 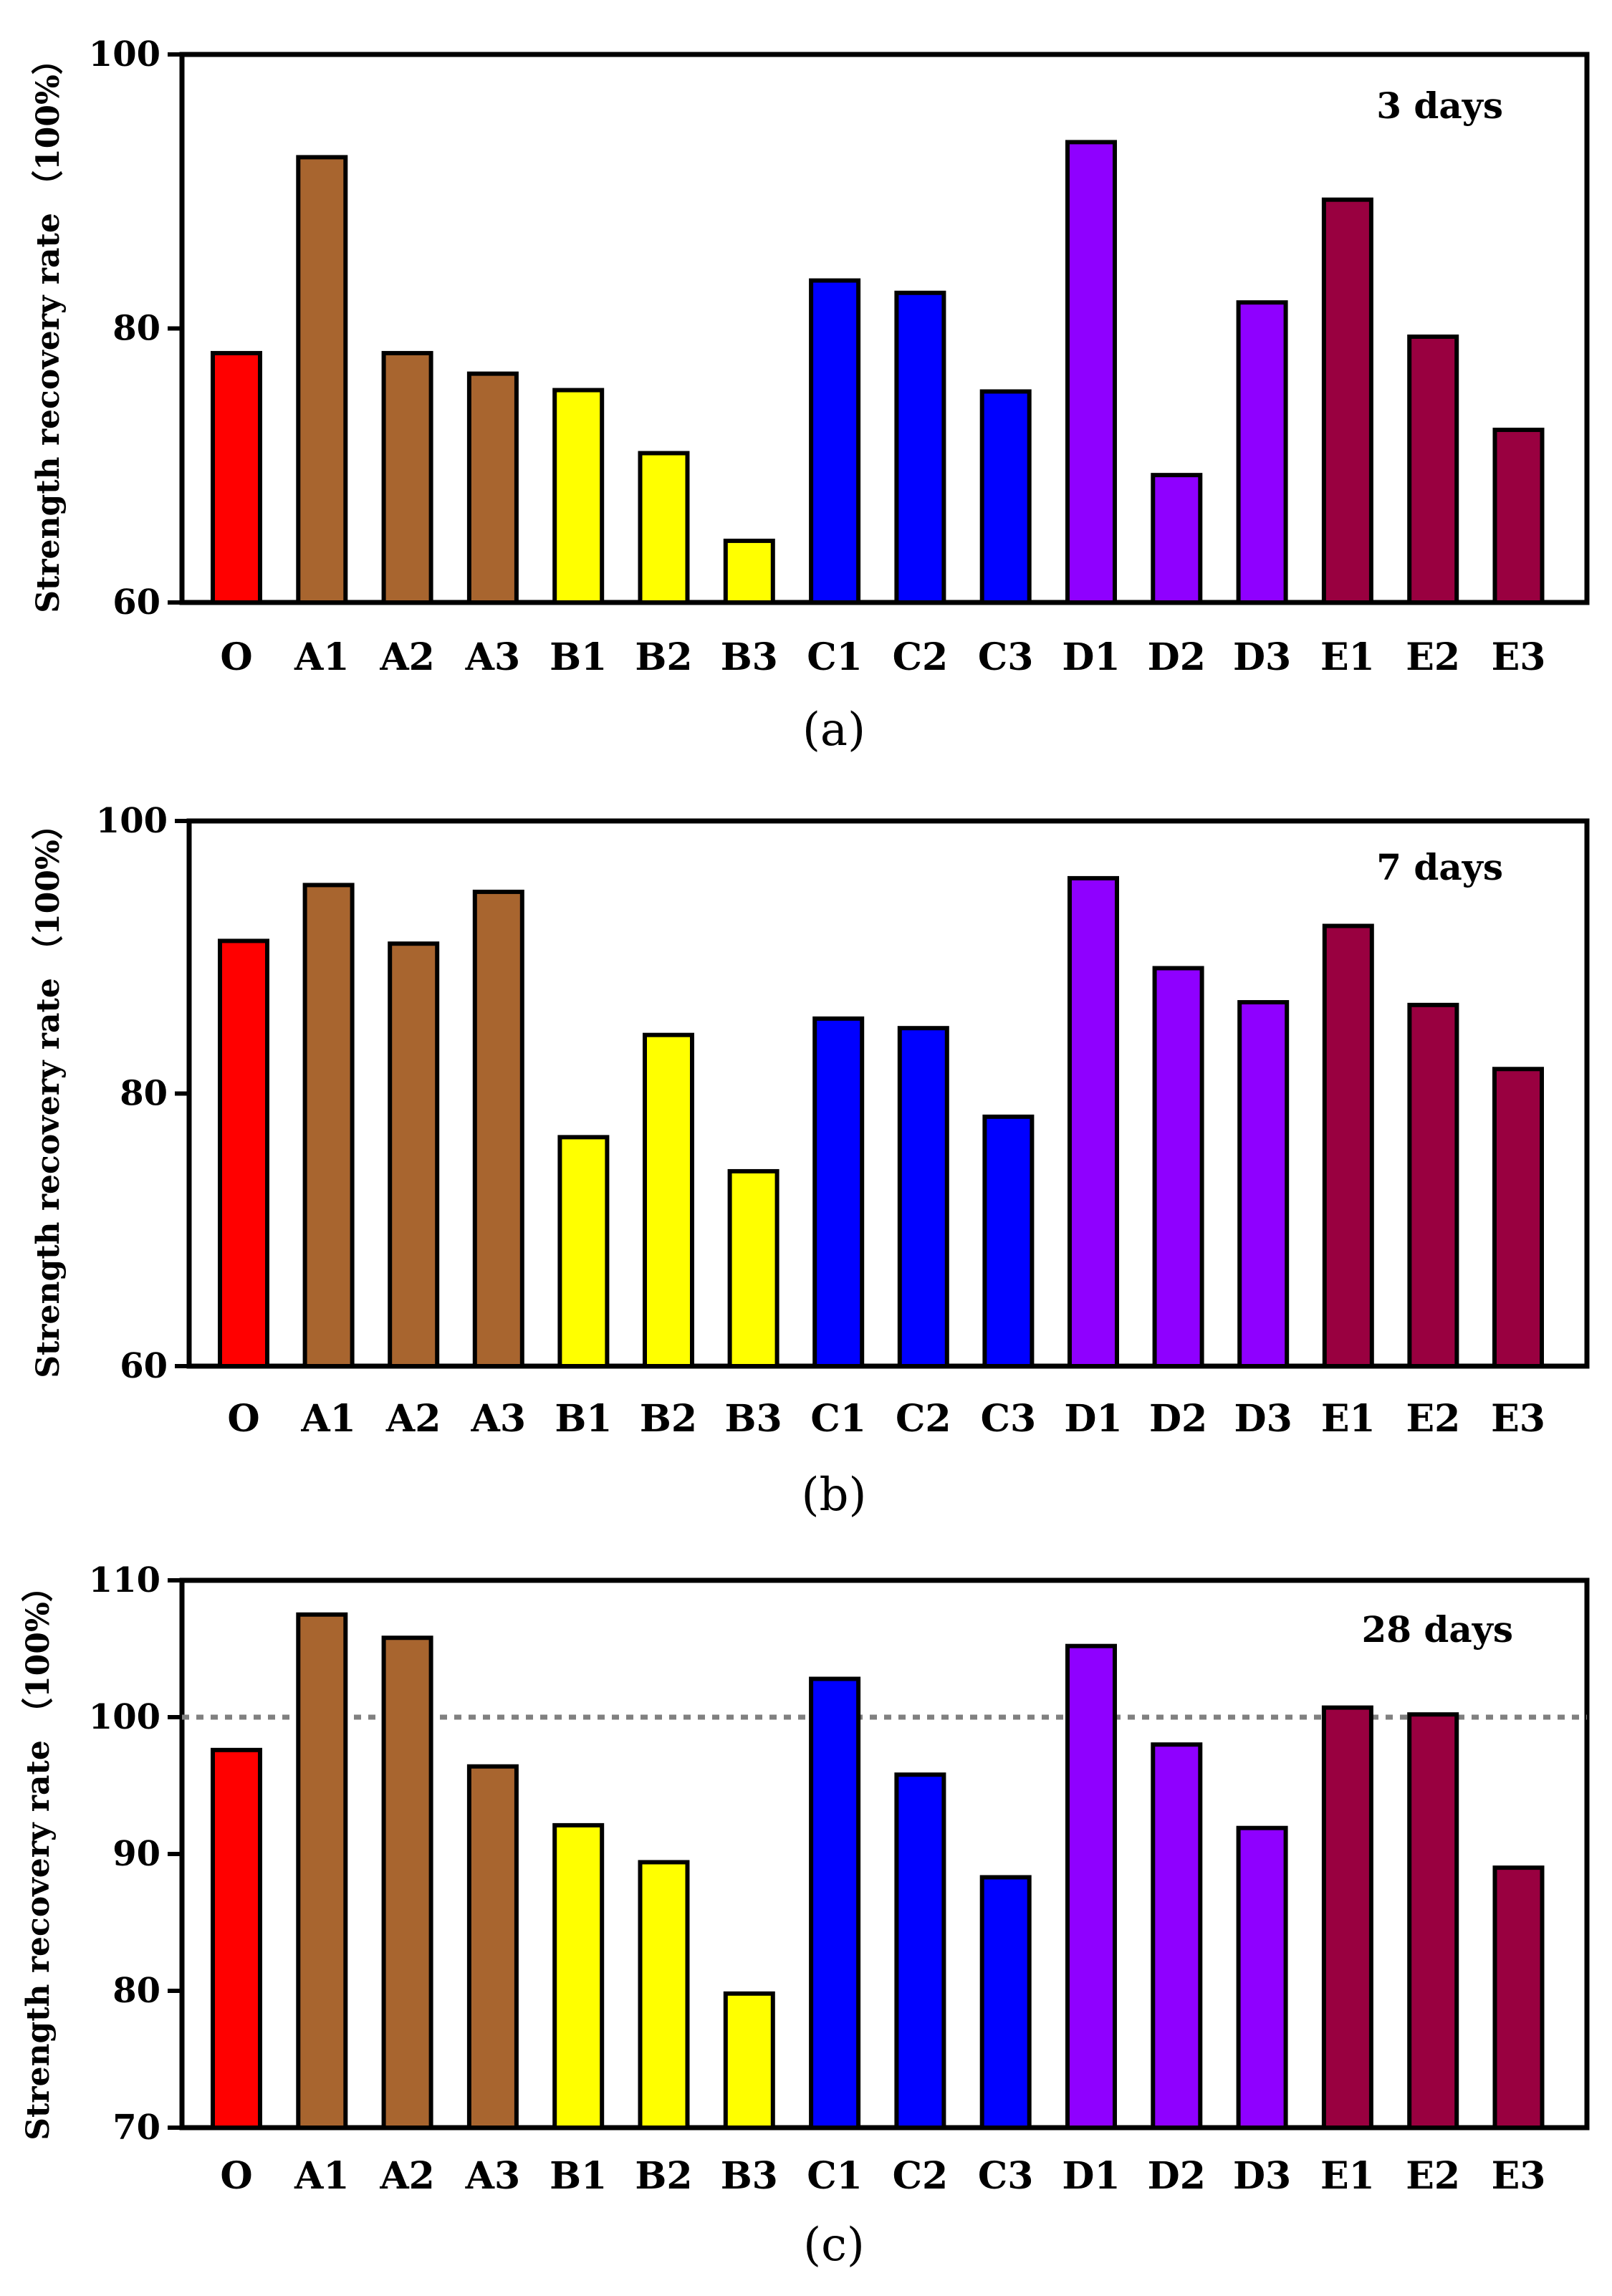 What do you see at coordinates (1008, 1242) in the screenshot?
I see `bar-C3` at bounding box center [1008, 1242].